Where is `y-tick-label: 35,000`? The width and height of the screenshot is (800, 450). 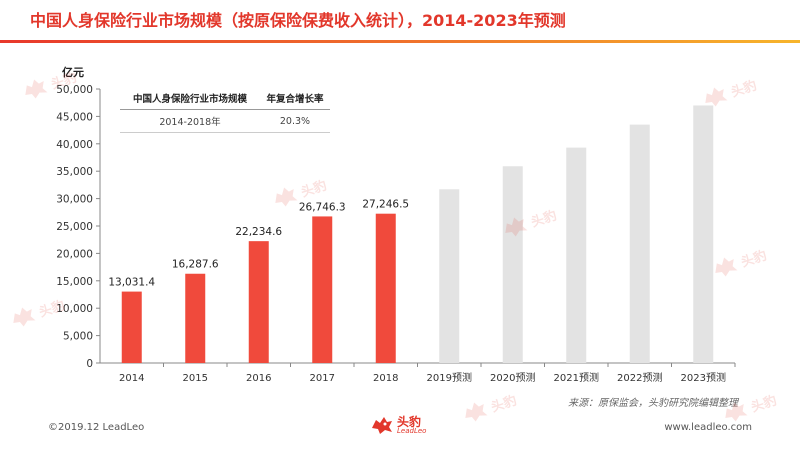
y-tick-label: 35,000 is located at coordinates (74, 172).